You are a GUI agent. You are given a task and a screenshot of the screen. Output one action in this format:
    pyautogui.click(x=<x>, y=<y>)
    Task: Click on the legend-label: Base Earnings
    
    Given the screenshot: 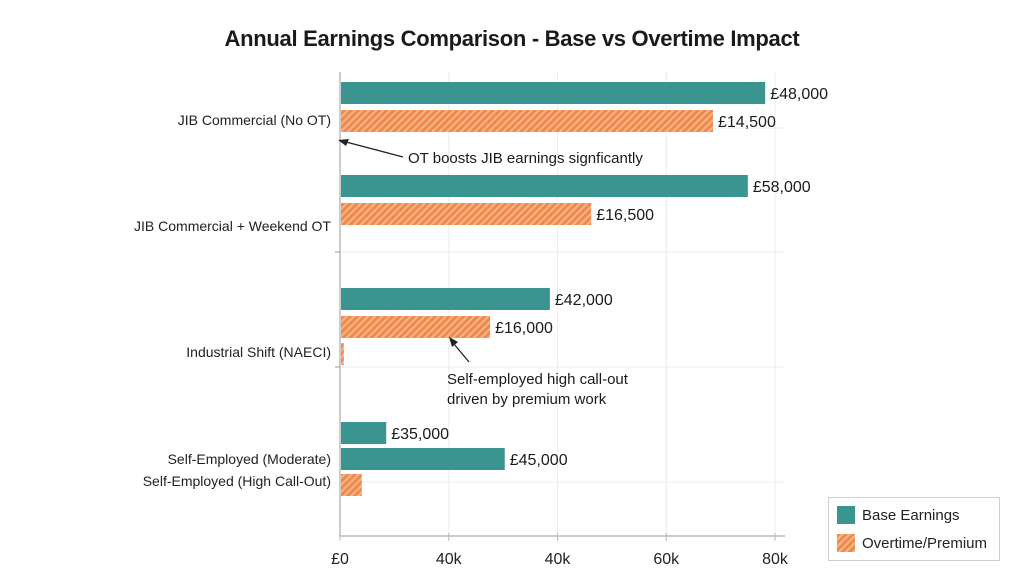 What is the action you would take?
    pyautogui.click(x=911, y=515)
    